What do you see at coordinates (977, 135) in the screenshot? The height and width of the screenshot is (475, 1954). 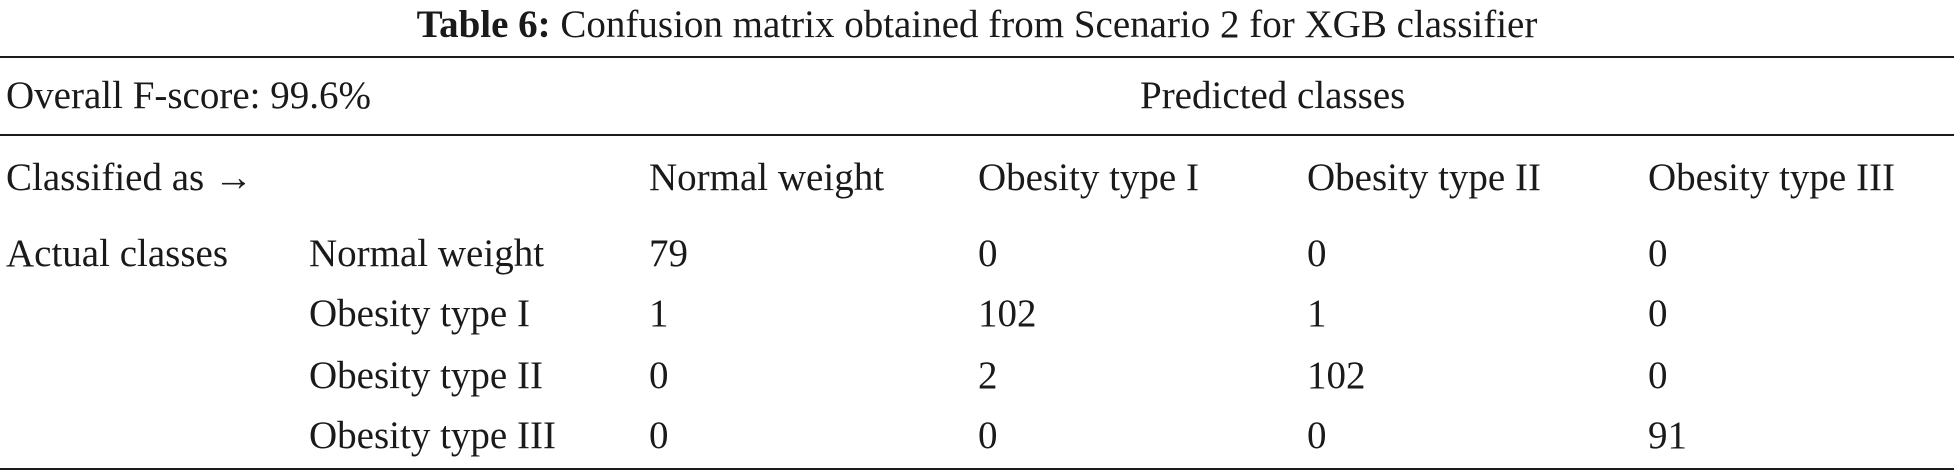 I see `header-rule` at bounding box center [977, 135].